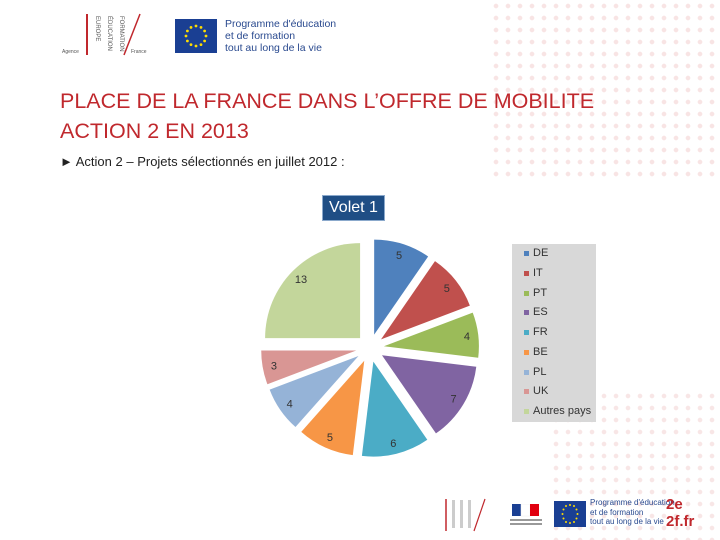  What do you see at coordinates (467, 337) in the screenshot?
I see `pie-data-label-pt: 4` at bounding box center [467, 337].